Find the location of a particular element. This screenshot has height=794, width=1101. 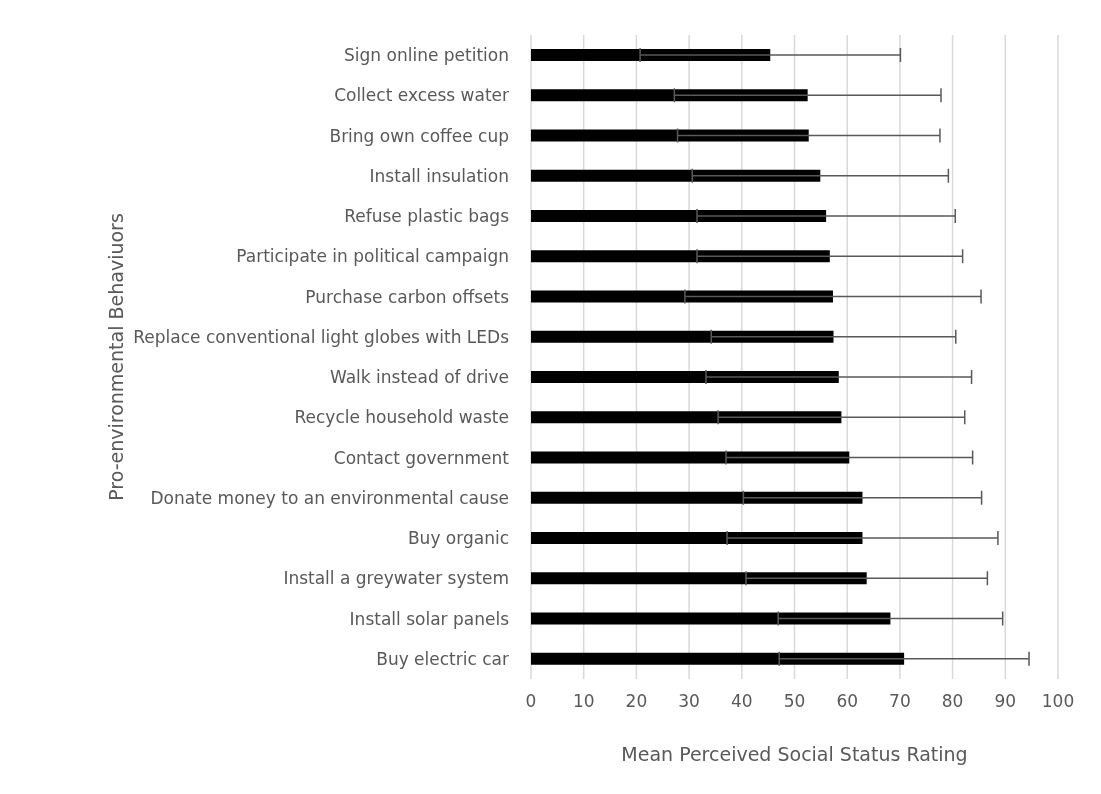

y-tick-label: Bring own coffee cup is located at coordinates (419, 135).